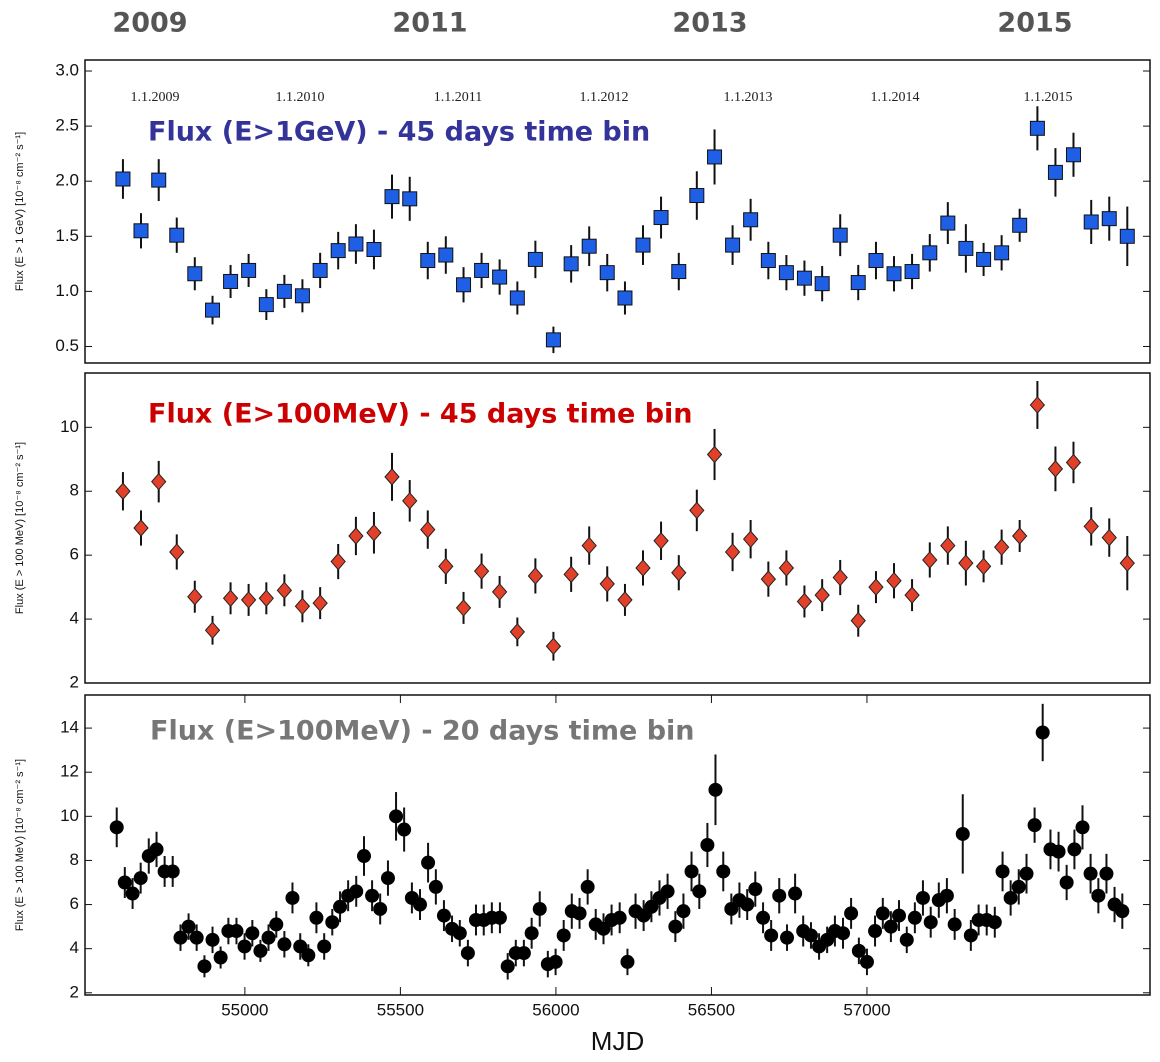  What do you see at coordinates (429, 23) in the screenshot?
I see `year-label: 2011` at bounding box center [429, 23].